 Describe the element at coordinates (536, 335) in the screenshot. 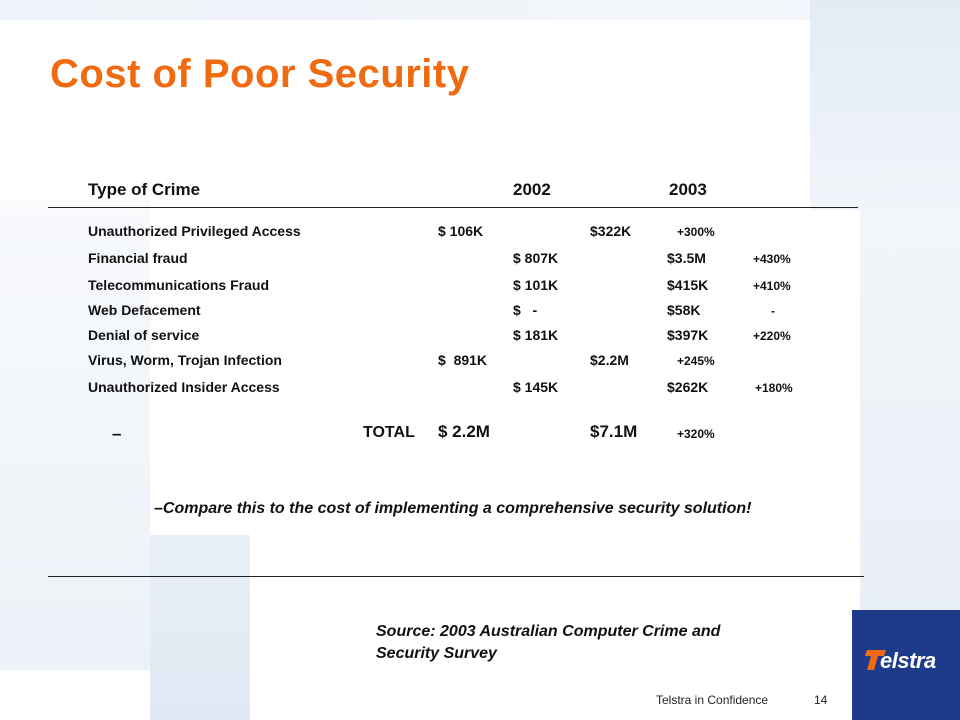

I see `value-2002-cell: $ 181K` at that location.